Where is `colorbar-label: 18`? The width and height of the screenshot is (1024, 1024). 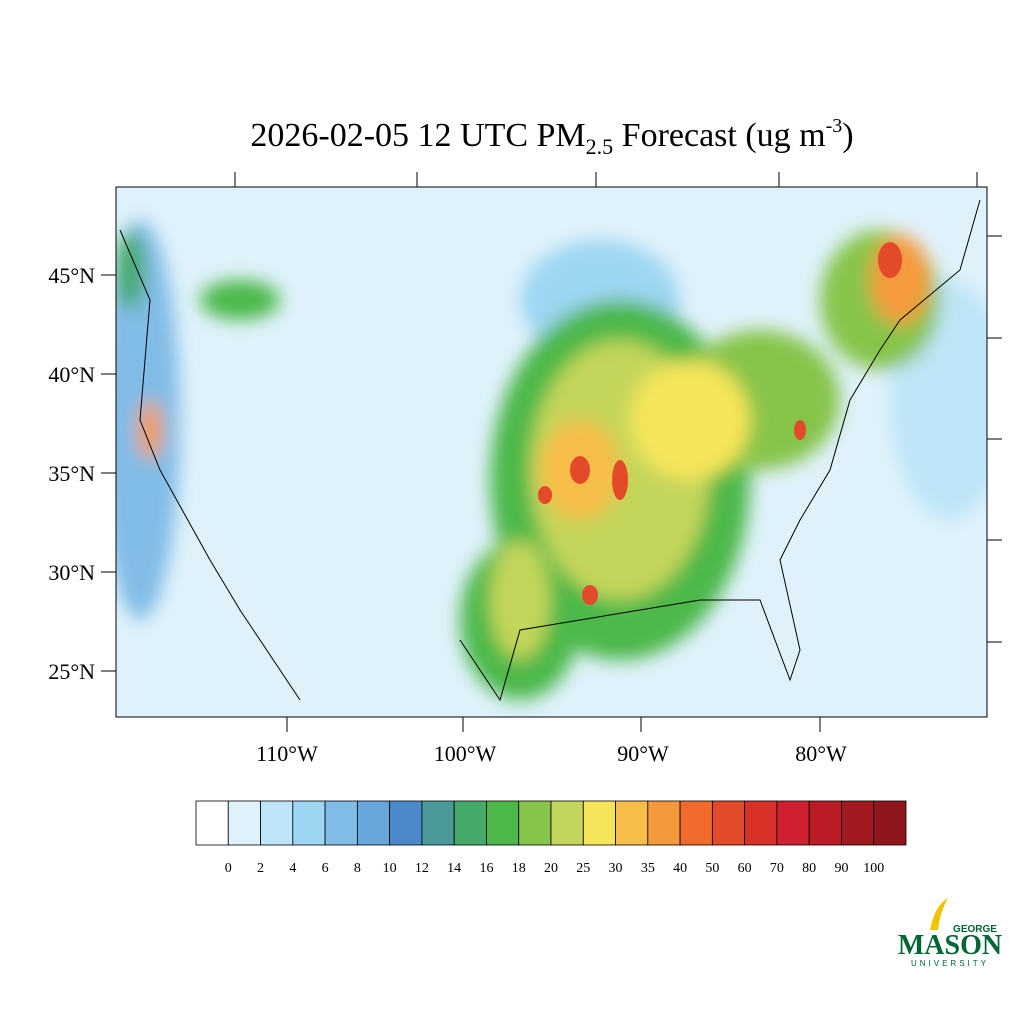 colorbar-label: 18 is located at coordinates (519, 868).